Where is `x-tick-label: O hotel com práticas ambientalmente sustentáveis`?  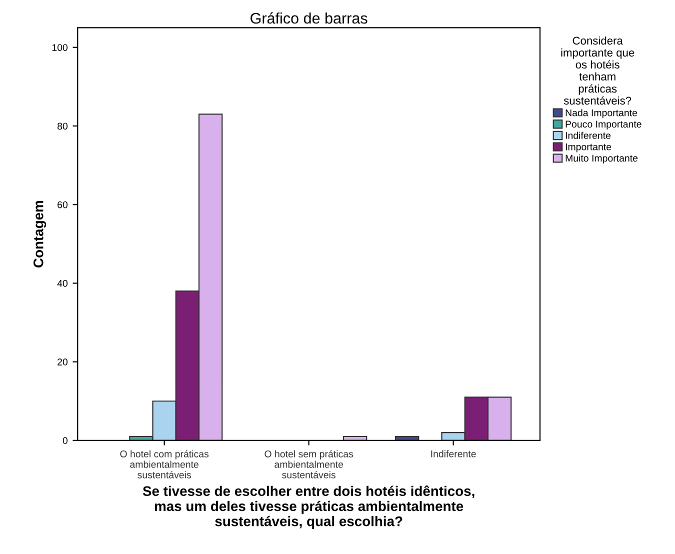 x-tick-label: O hotel com práticas ambientalmente sustentáveis is located at coordinates (164, 464).